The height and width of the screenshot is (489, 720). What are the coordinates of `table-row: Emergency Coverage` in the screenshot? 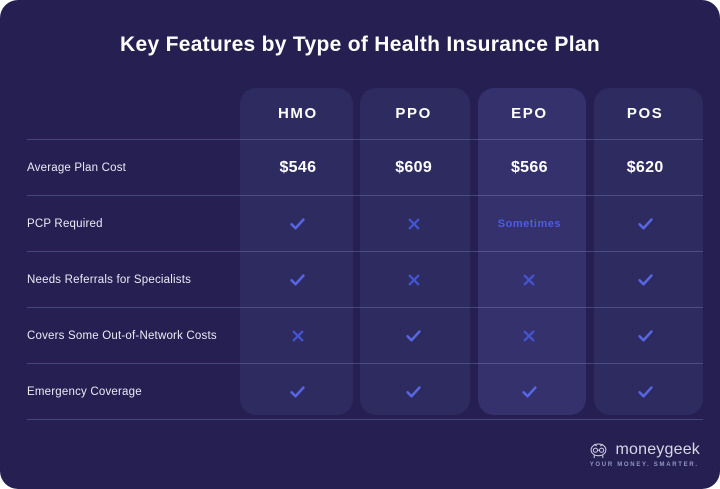 It's located at (365, 391).